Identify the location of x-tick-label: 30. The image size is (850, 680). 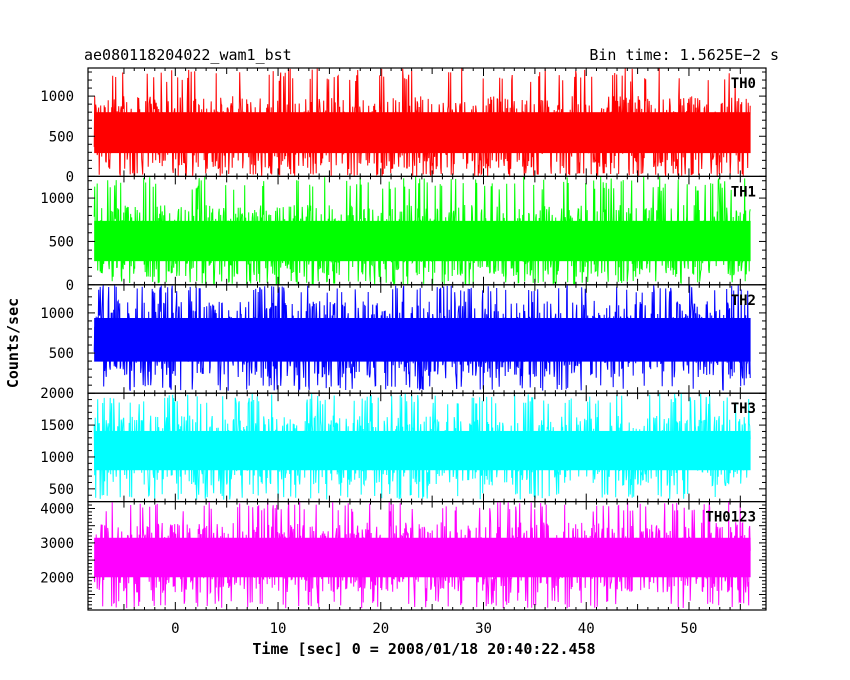
(483, 629).